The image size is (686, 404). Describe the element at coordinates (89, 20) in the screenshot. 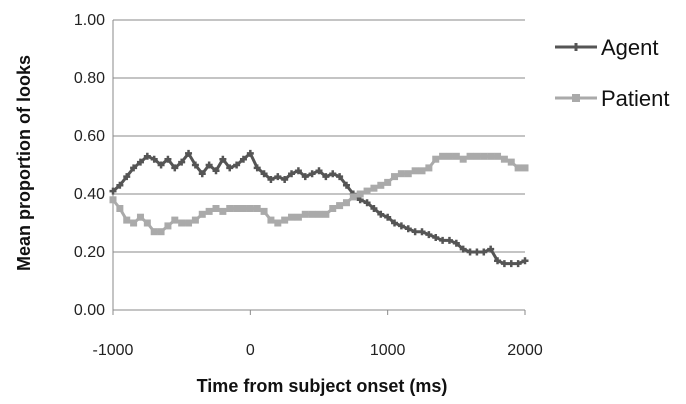

I see `y-tick-label: 1.00` at that location.